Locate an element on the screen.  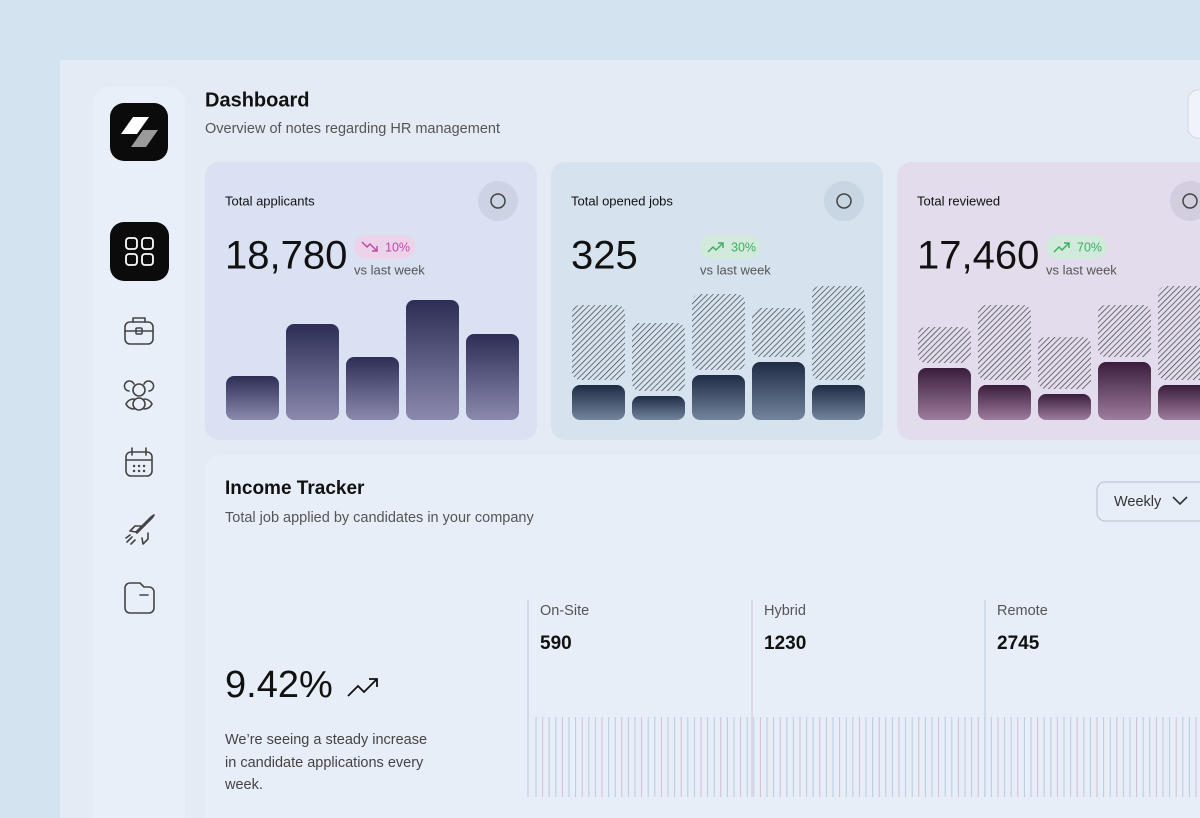
stat-value: 17,460 is located at coordinates (978, 256).